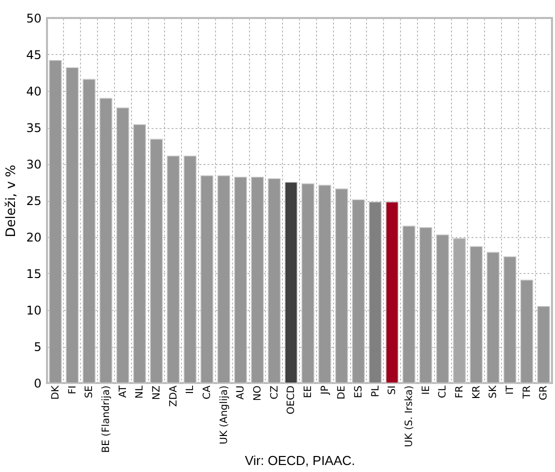 This screenshot has width=555, height=472. What do you see at coordinates (12, 201) in the screenshot?
I see `y-axis-title: Deleži, v %` at bounding box center [12, 201].